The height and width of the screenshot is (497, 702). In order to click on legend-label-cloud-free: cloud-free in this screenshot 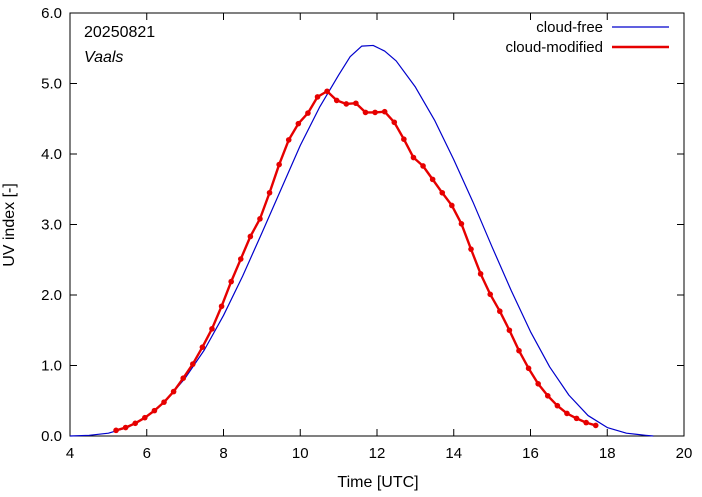, I will do `click(569, 27)`.